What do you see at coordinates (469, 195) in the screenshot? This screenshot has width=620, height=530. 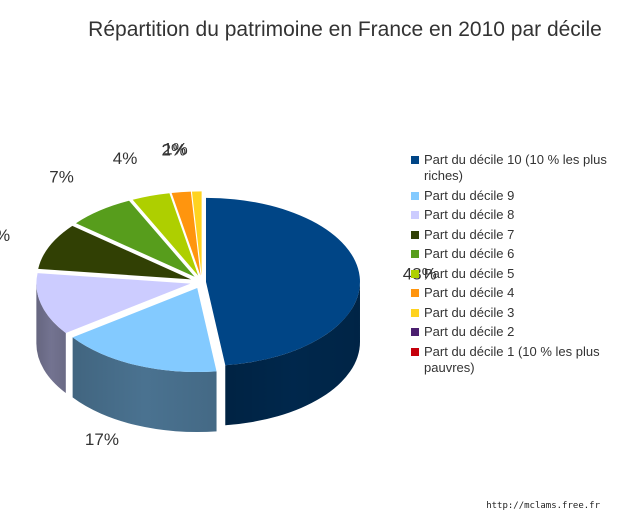 I see `legend-label-2: Part du décile 9` at bounding box center [469, 195].